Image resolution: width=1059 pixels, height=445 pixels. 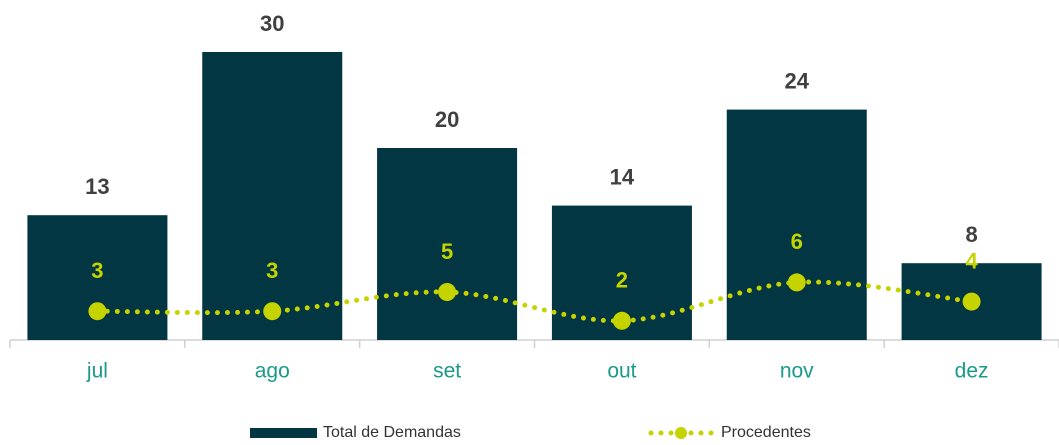 What do you see at coordinates (283, 433) in the screenshot?
I see `legend-swatch` at bounding box center [283, 433].